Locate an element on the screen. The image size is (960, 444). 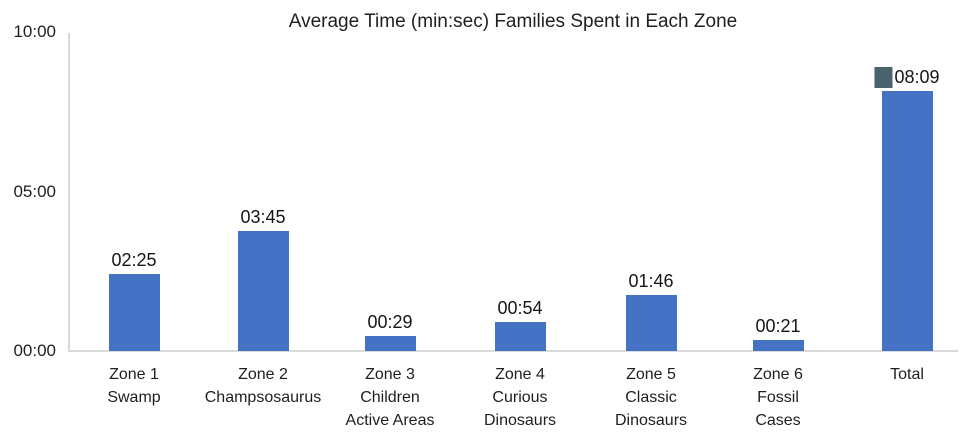
value-label-zone-6-fossil-cases: 00:21 is located at coordinates (777, 326).